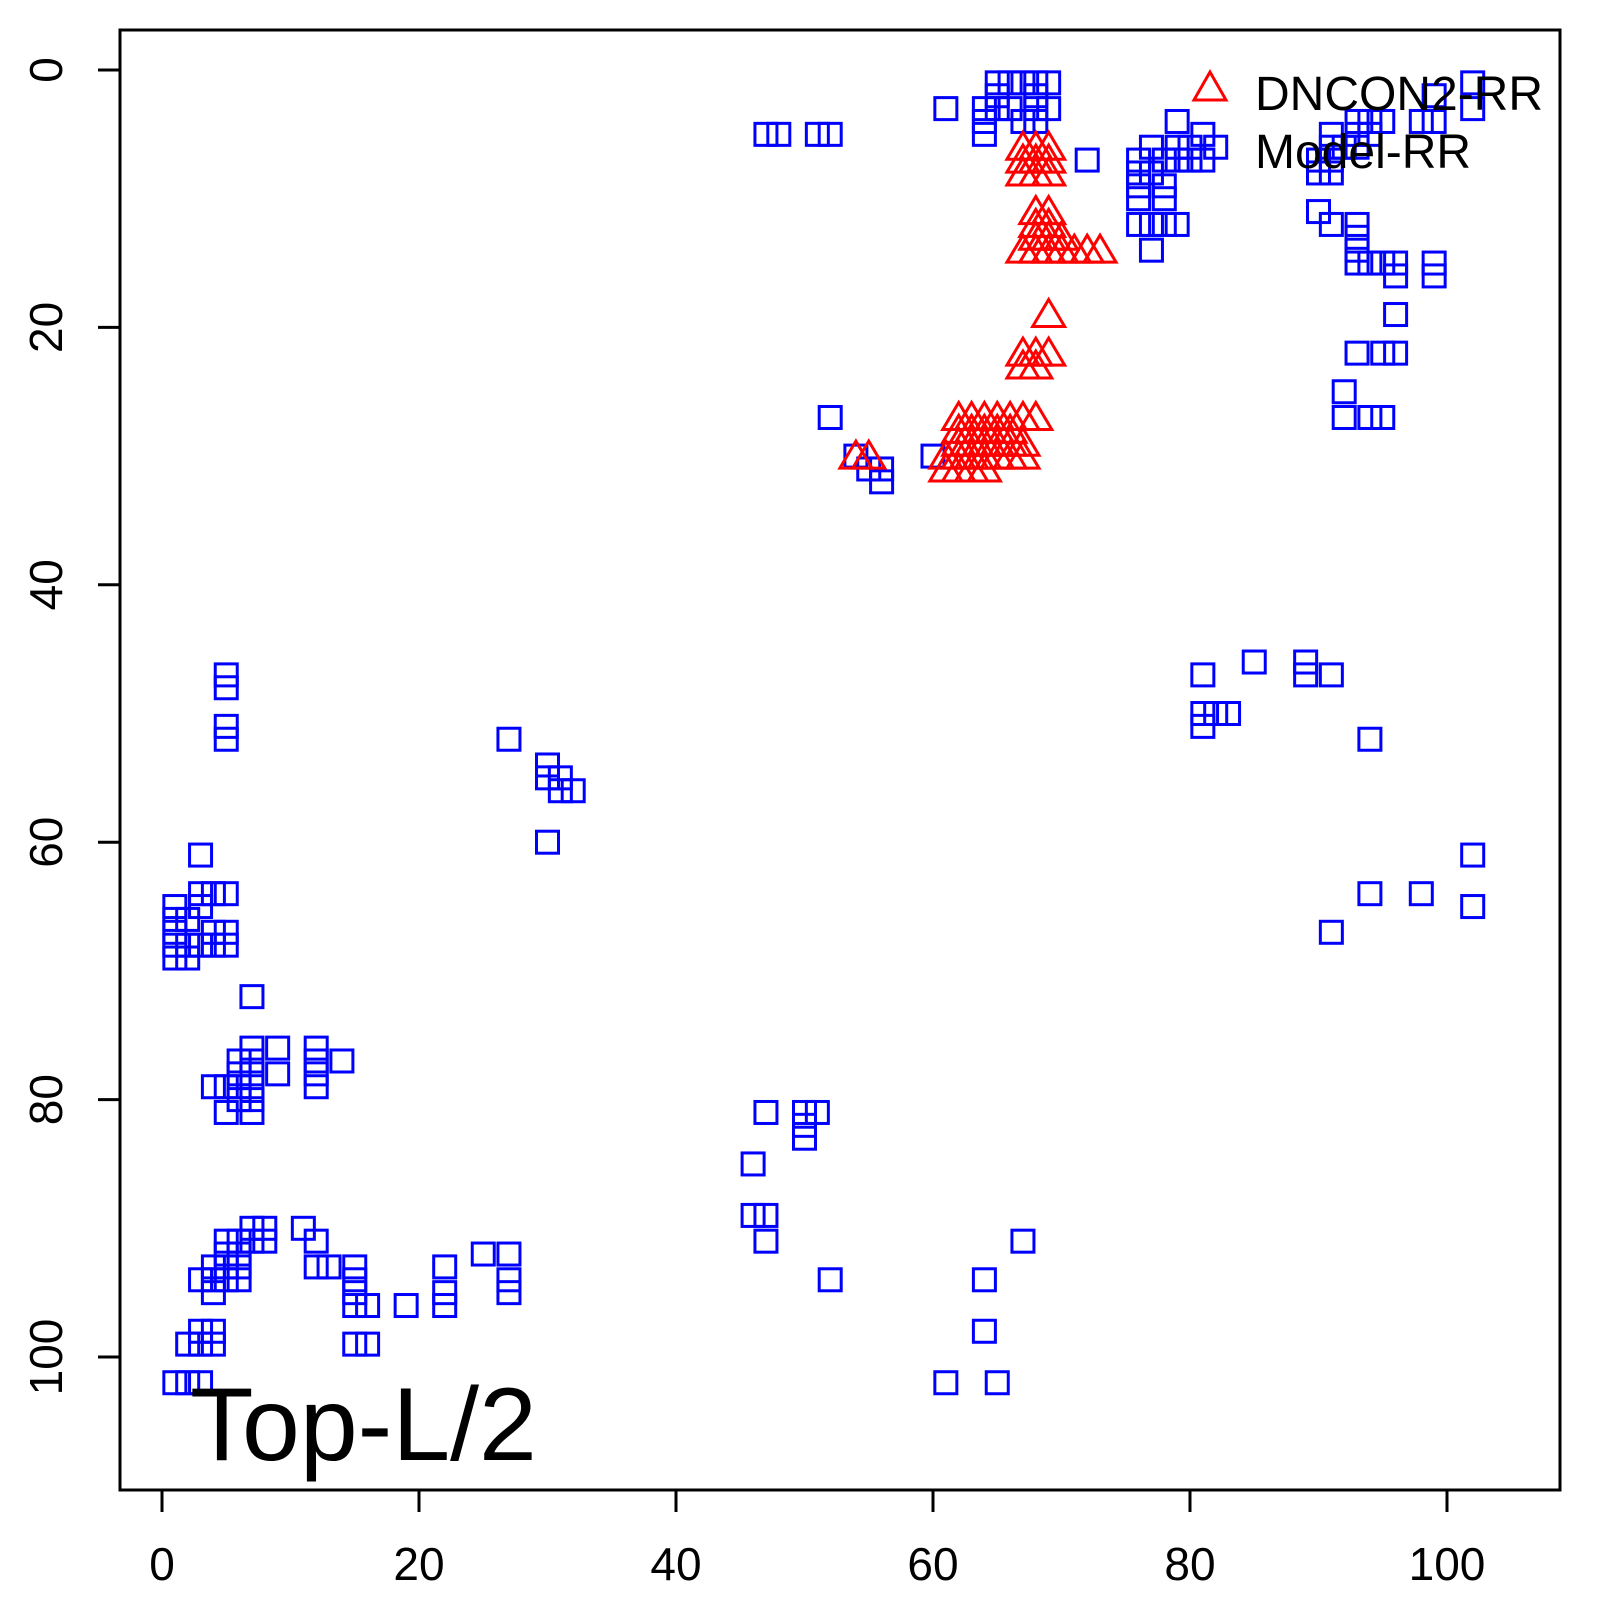 The height and width of the screenshot is (1600, 1600). What do you see at coordinates (978, 306) in the screenshot?
I see `dncon2-rr-marks` at bounding box center [978, 306].